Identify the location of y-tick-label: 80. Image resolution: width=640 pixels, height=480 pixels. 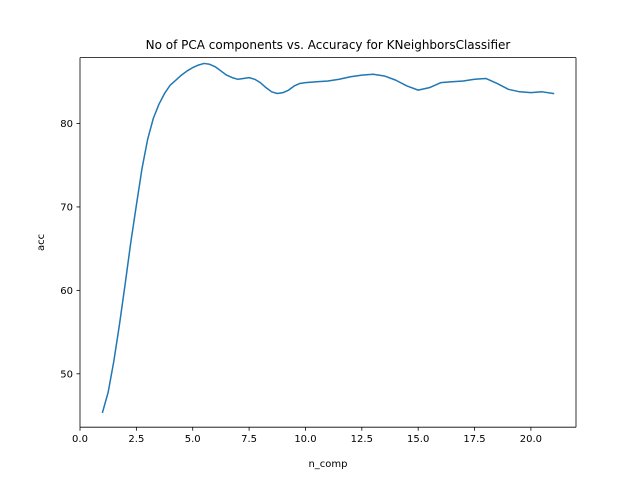
(66, 124).